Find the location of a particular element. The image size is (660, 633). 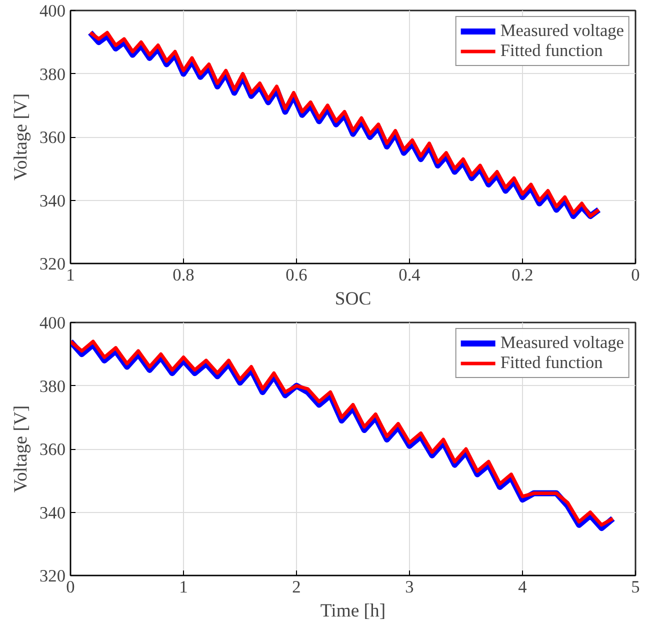

x-axis-title: Time [h] is located at coordinates (353, 611).